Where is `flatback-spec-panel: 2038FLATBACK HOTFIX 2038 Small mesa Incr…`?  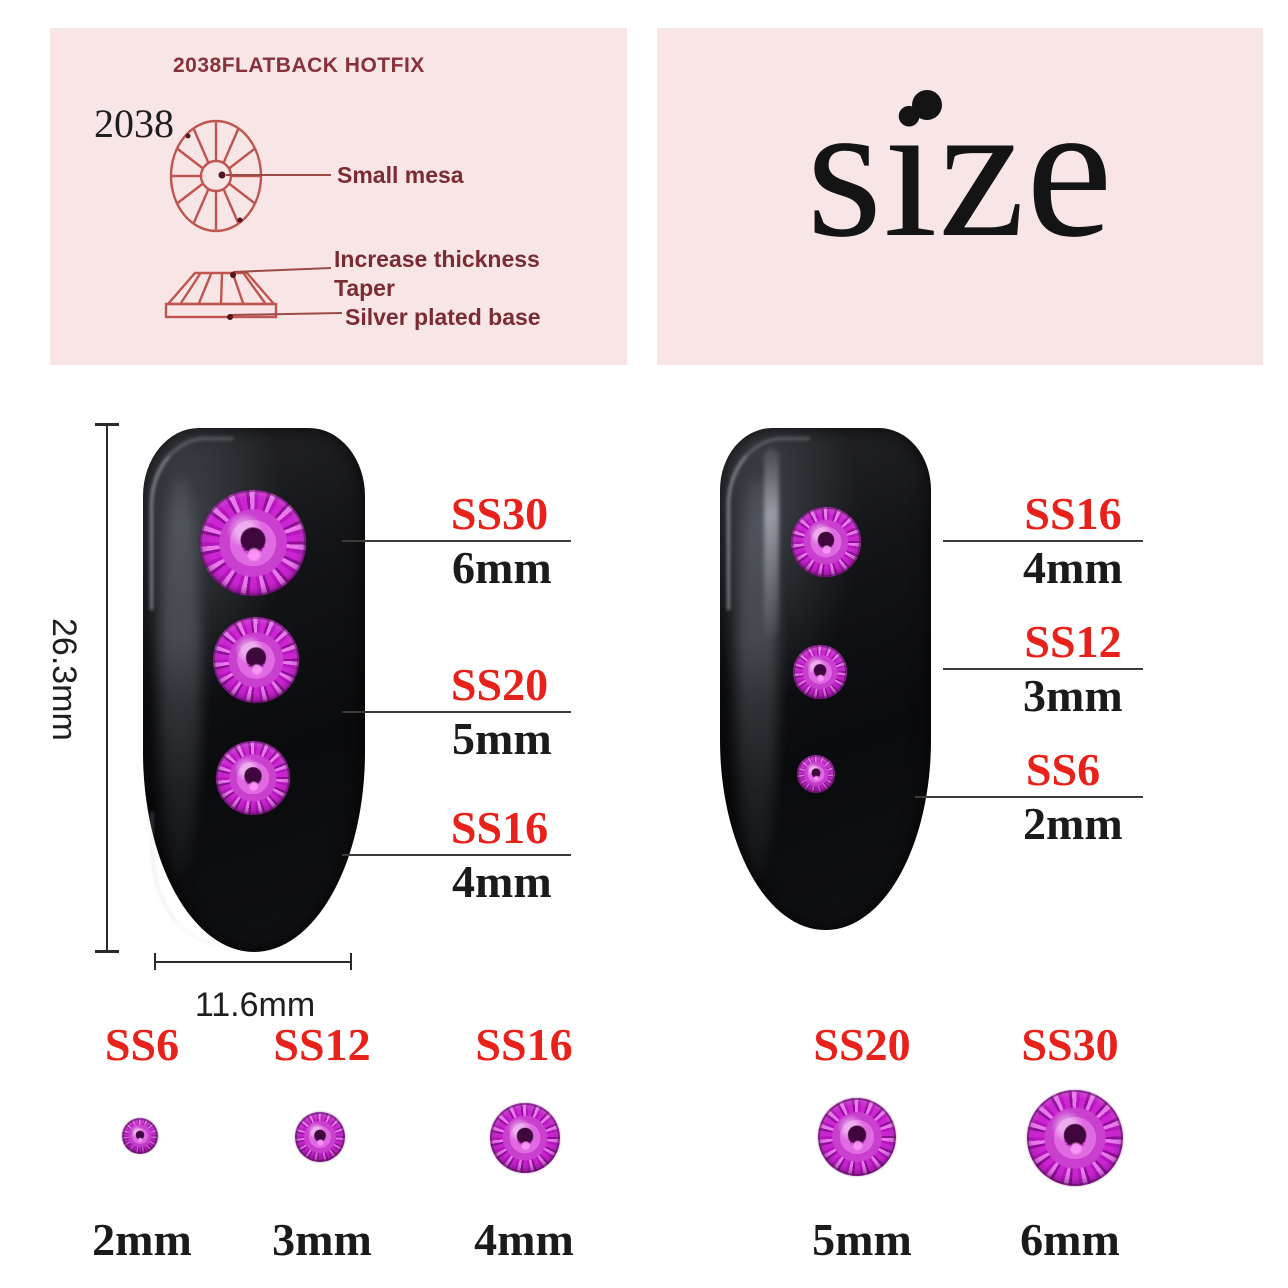
flatback-spec-panel: 2038FLATBACK HOTFIX 2038 Small mesa Incr… is located at coordinates (338, 196).